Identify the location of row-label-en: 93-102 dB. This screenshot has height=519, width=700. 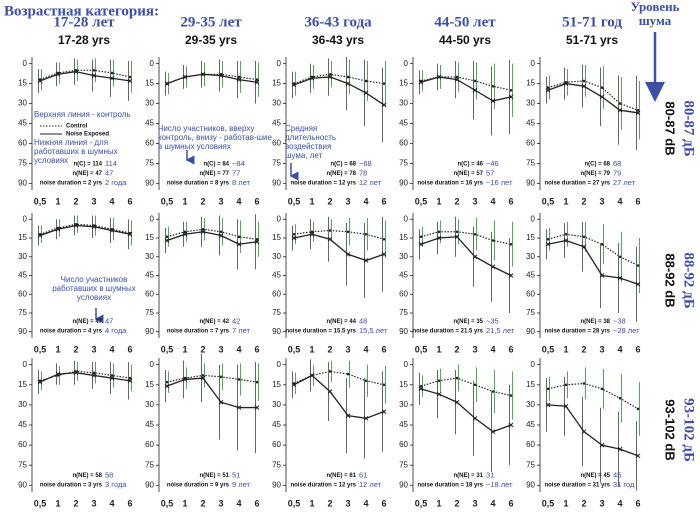
(670, 429).